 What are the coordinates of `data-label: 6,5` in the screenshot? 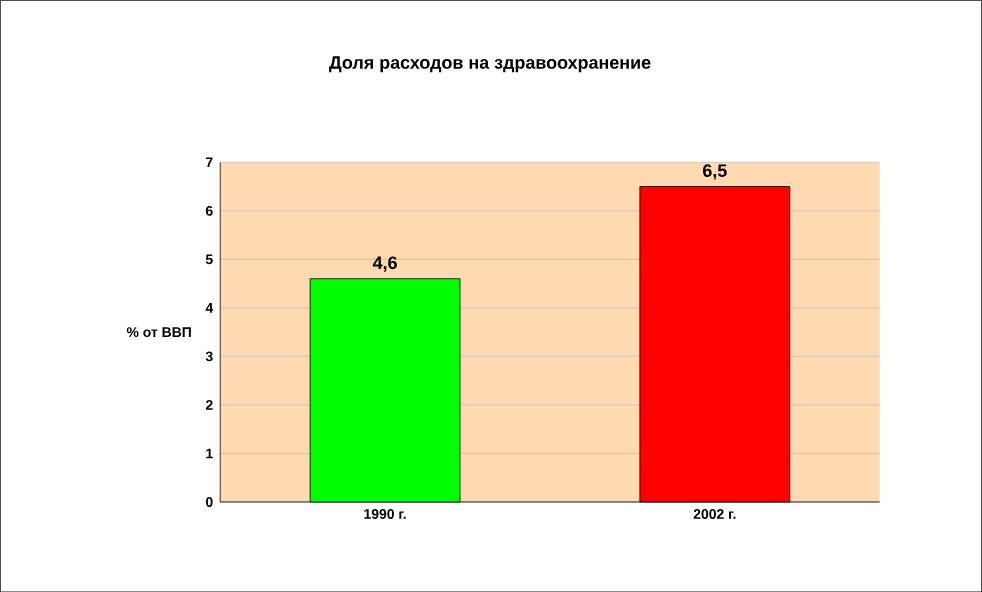 It's located at (715, 172).